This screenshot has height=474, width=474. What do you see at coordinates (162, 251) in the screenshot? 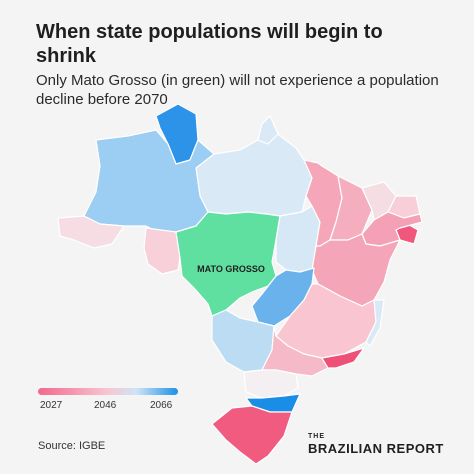
I see `state-rondonia` at bounding box center [162, 251].